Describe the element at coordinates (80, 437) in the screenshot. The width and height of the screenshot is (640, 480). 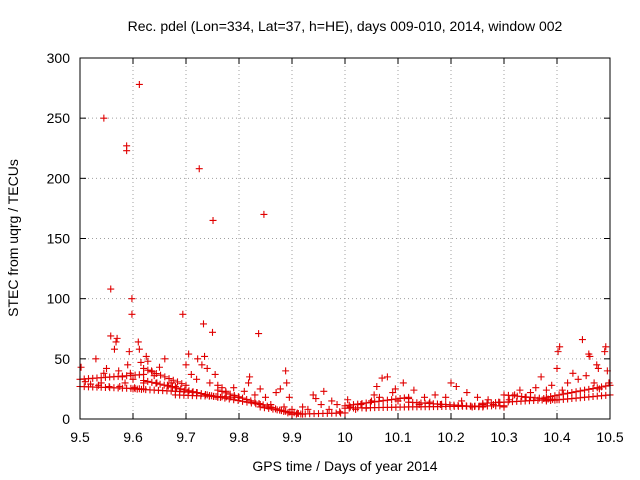
I see `x-tick-label: 9.5` at that location.